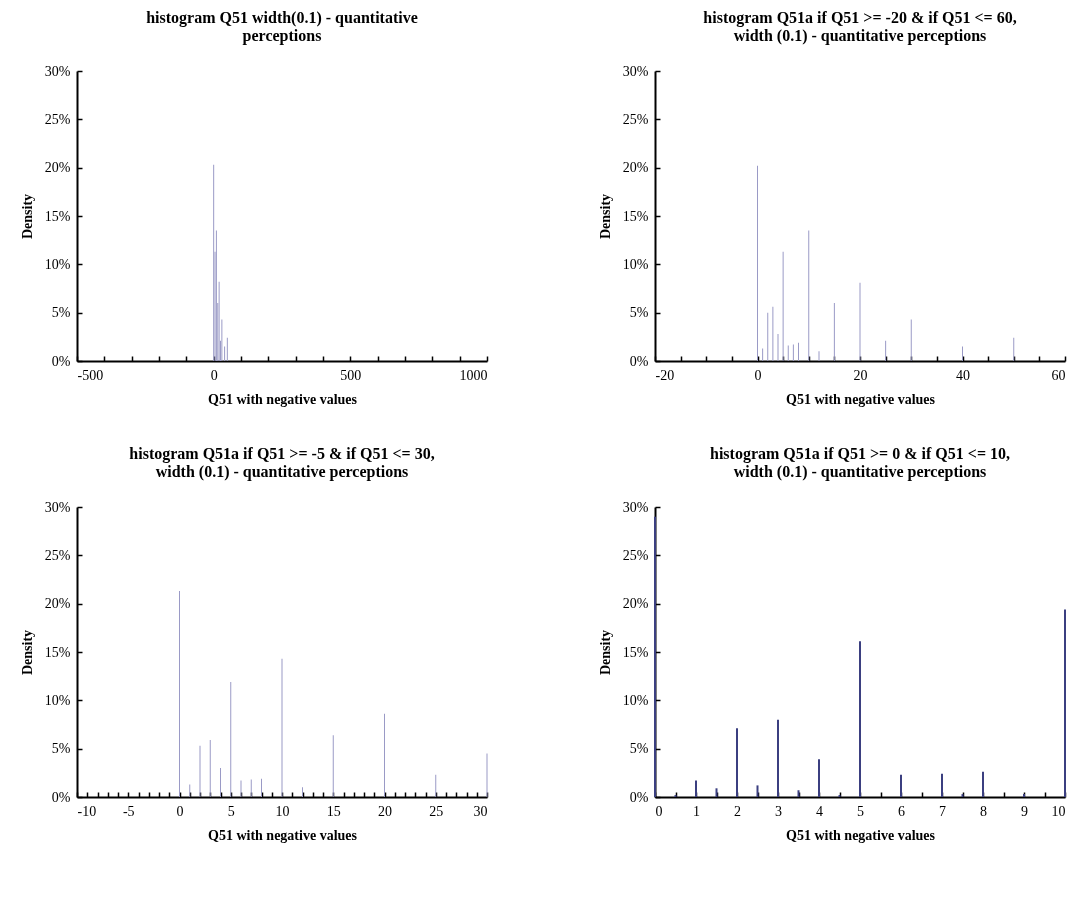  I want to click on x-tick-label: 60, so click(1058, 375).